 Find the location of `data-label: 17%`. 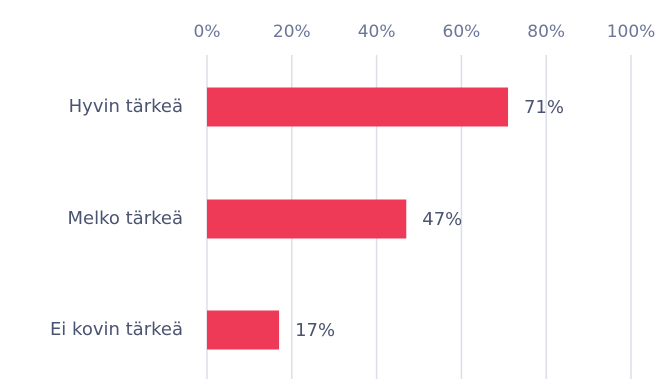

data-label: 17% is located at coordinates (315, 330).